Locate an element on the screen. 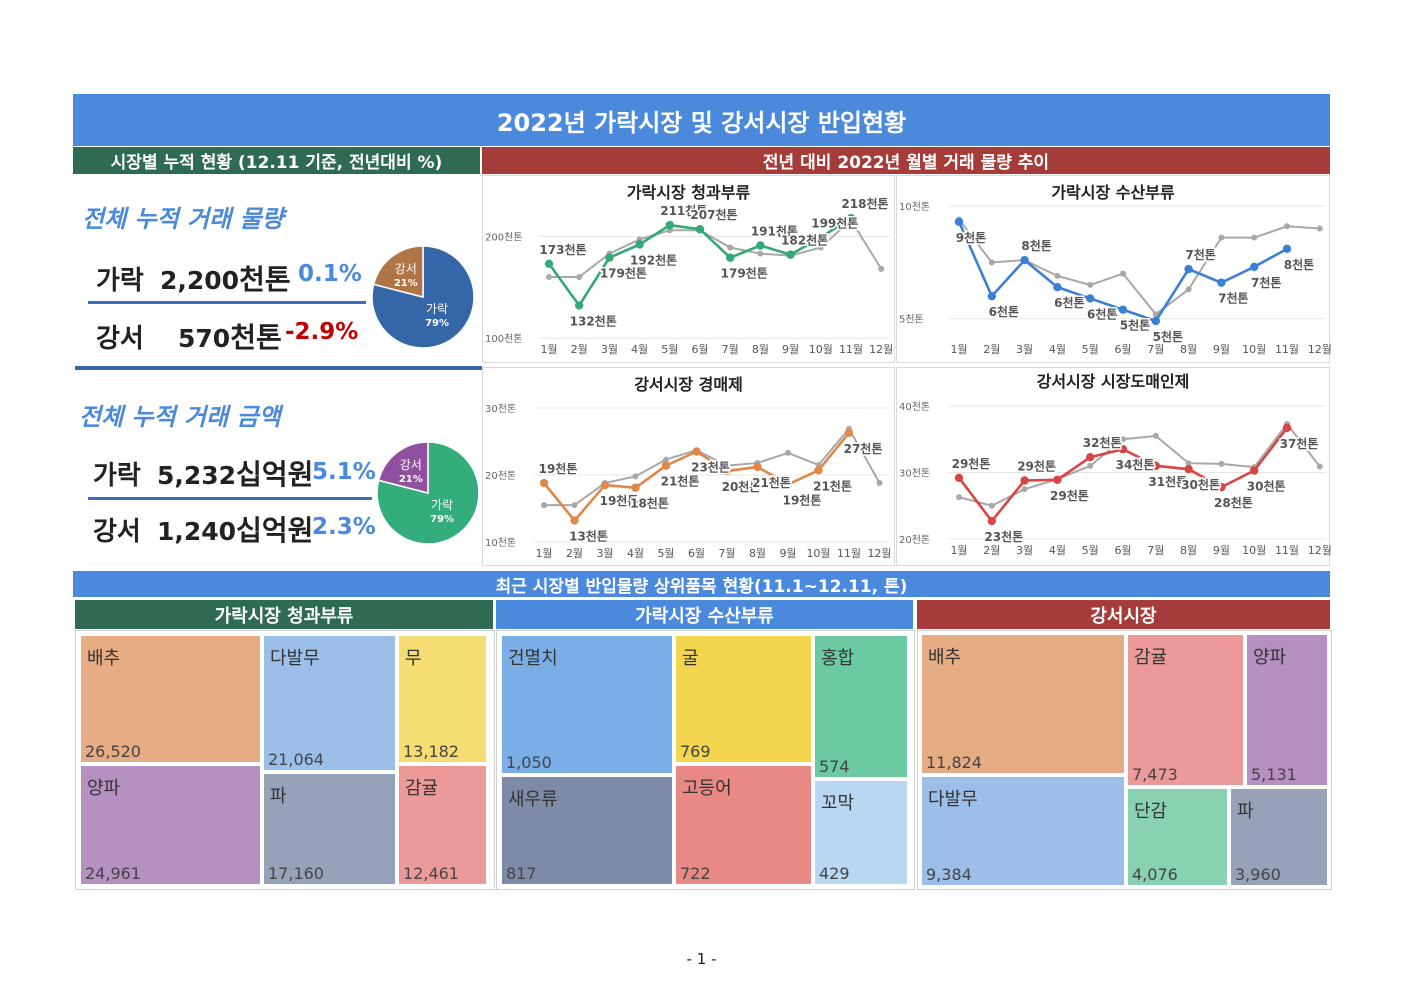  item-value: 5,131 is located at coordinates (1274, 774).